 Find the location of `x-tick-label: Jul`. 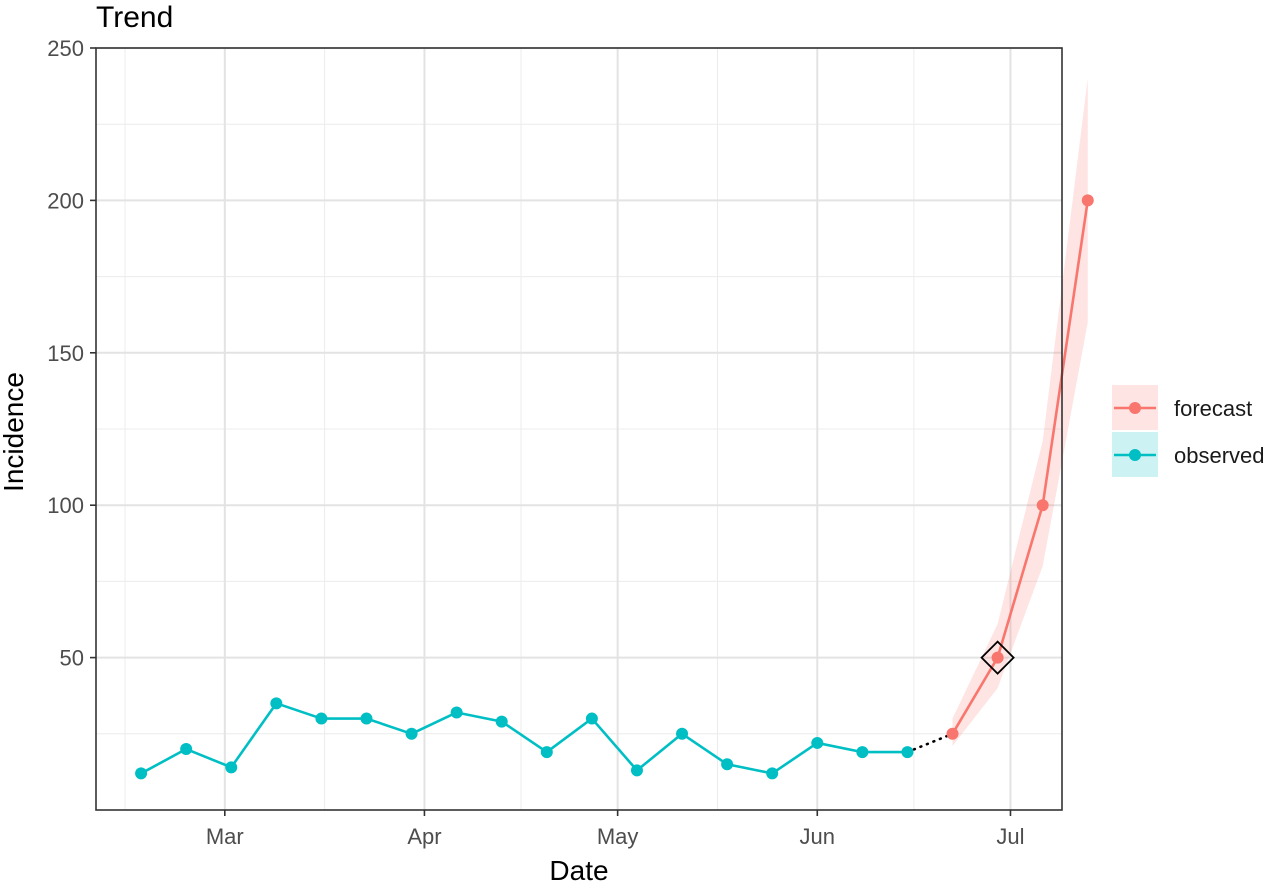

x-tick-label: Jul is located at coordinates (1010, 836).